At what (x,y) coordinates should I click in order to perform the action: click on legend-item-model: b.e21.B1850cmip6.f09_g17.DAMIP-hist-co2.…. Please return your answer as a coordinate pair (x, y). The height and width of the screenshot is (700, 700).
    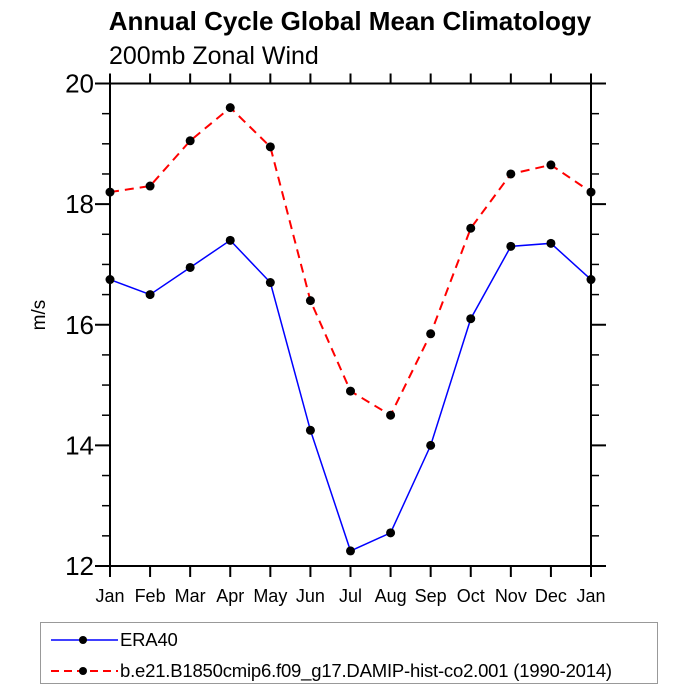
    Looking at the image, I should click on (331, 671).